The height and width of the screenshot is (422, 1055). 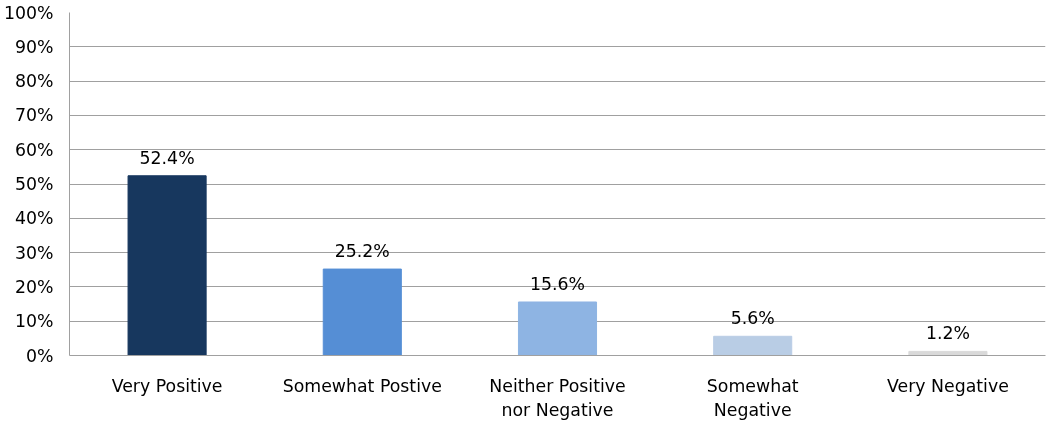 I want to click on y-tick-label: 50%, so click(x=34, y=184).